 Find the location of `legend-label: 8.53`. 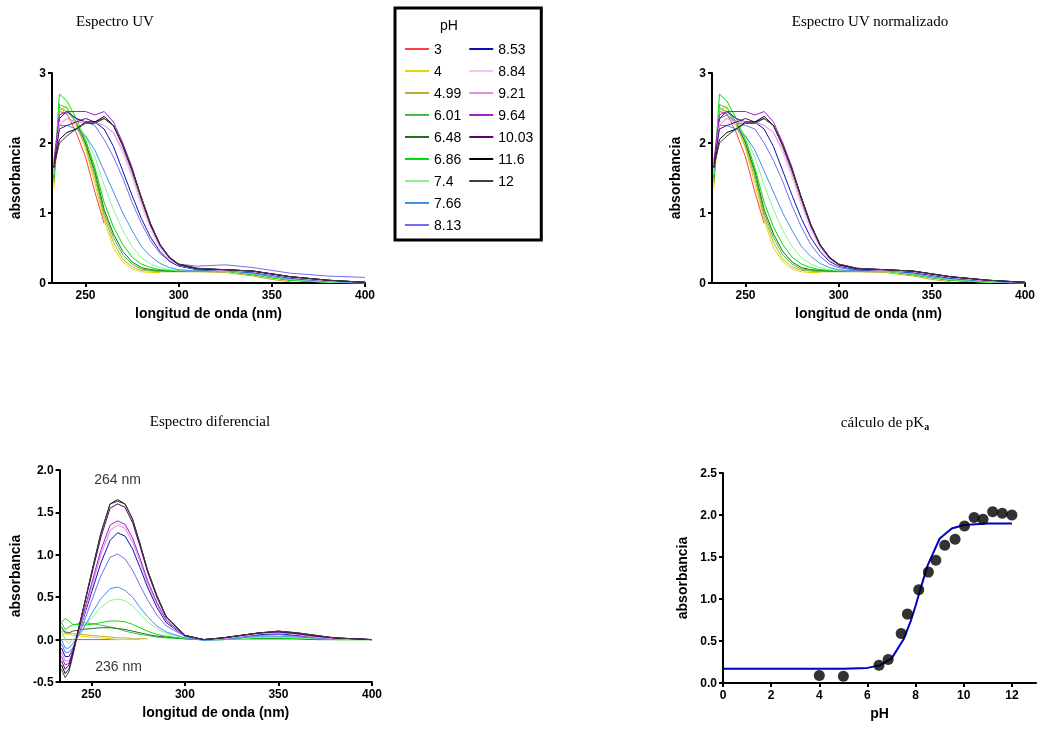

legend-label: 8.53 is located at coordinates (512, 49).